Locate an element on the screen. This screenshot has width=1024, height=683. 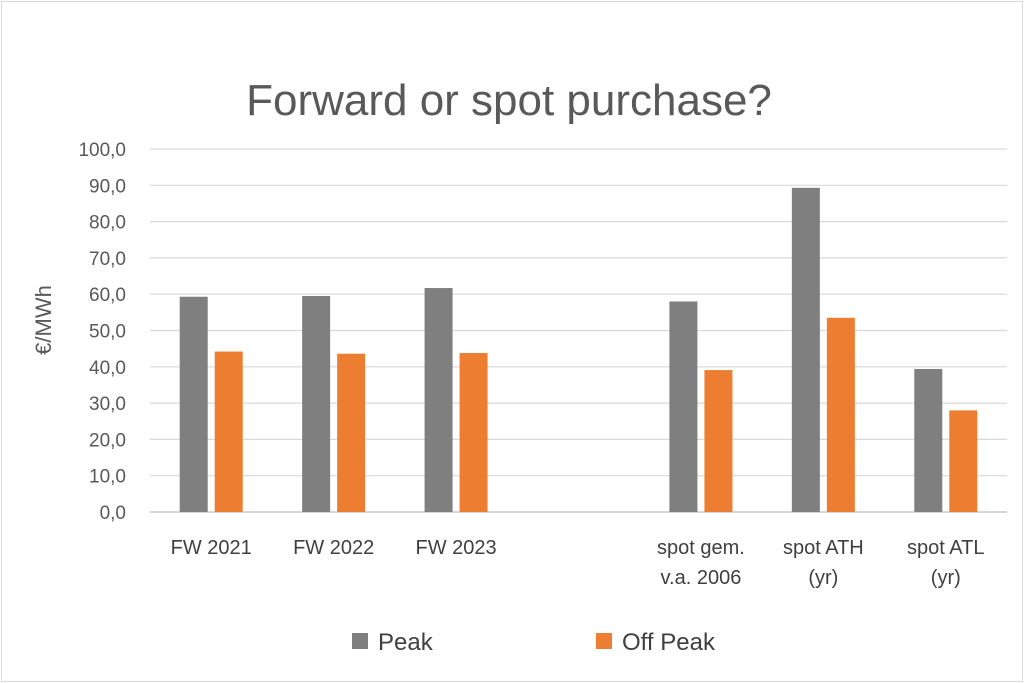
legend-swatch-peak is located at coordinates (360, 641).